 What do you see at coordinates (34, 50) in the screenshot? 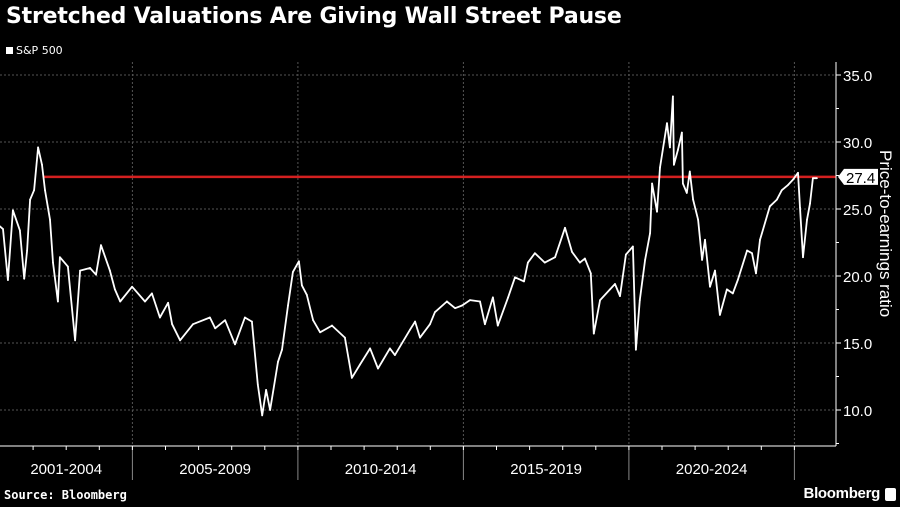
I see `legend: S&P 500` at bounding box center [34, 50].